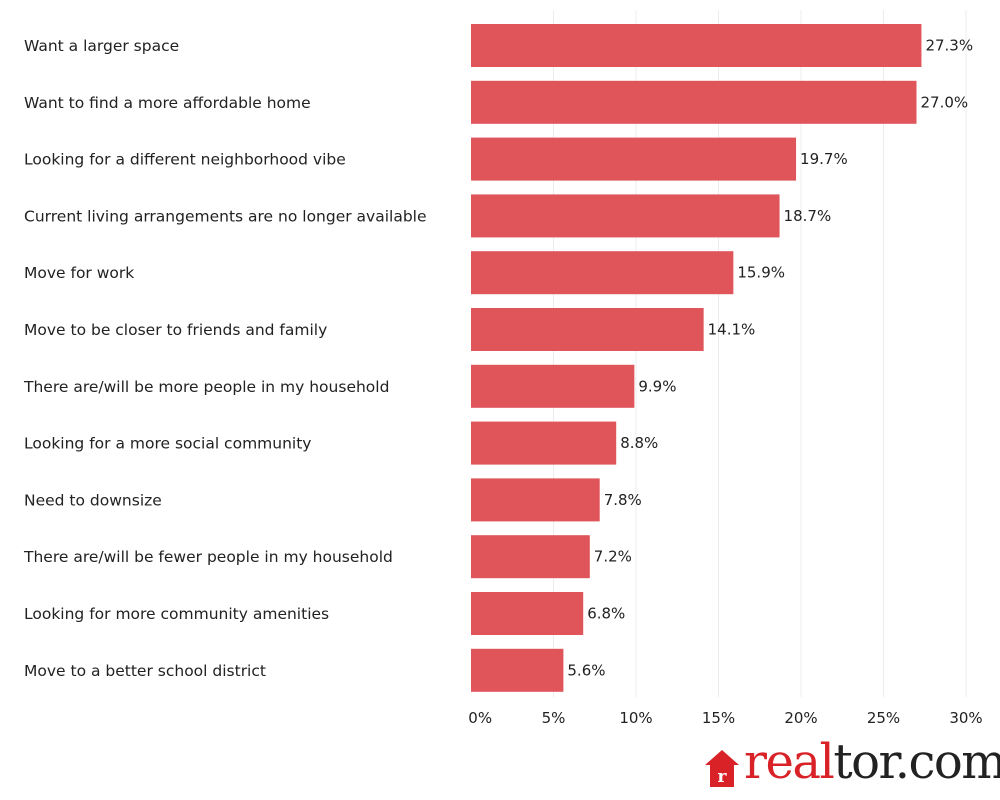 The image size is (1000, 800). I want to click on category-label: Want a larger space, so click(101, 46).